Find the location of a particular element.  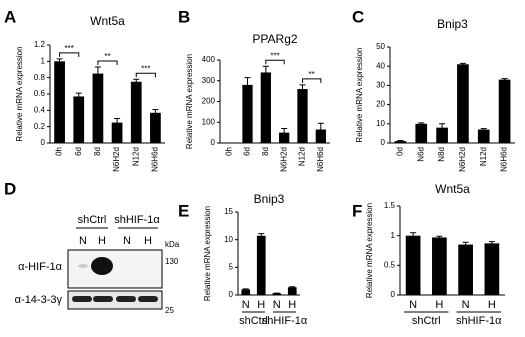

y-tick-label: 0.4 is located at coordinates (40, 109).